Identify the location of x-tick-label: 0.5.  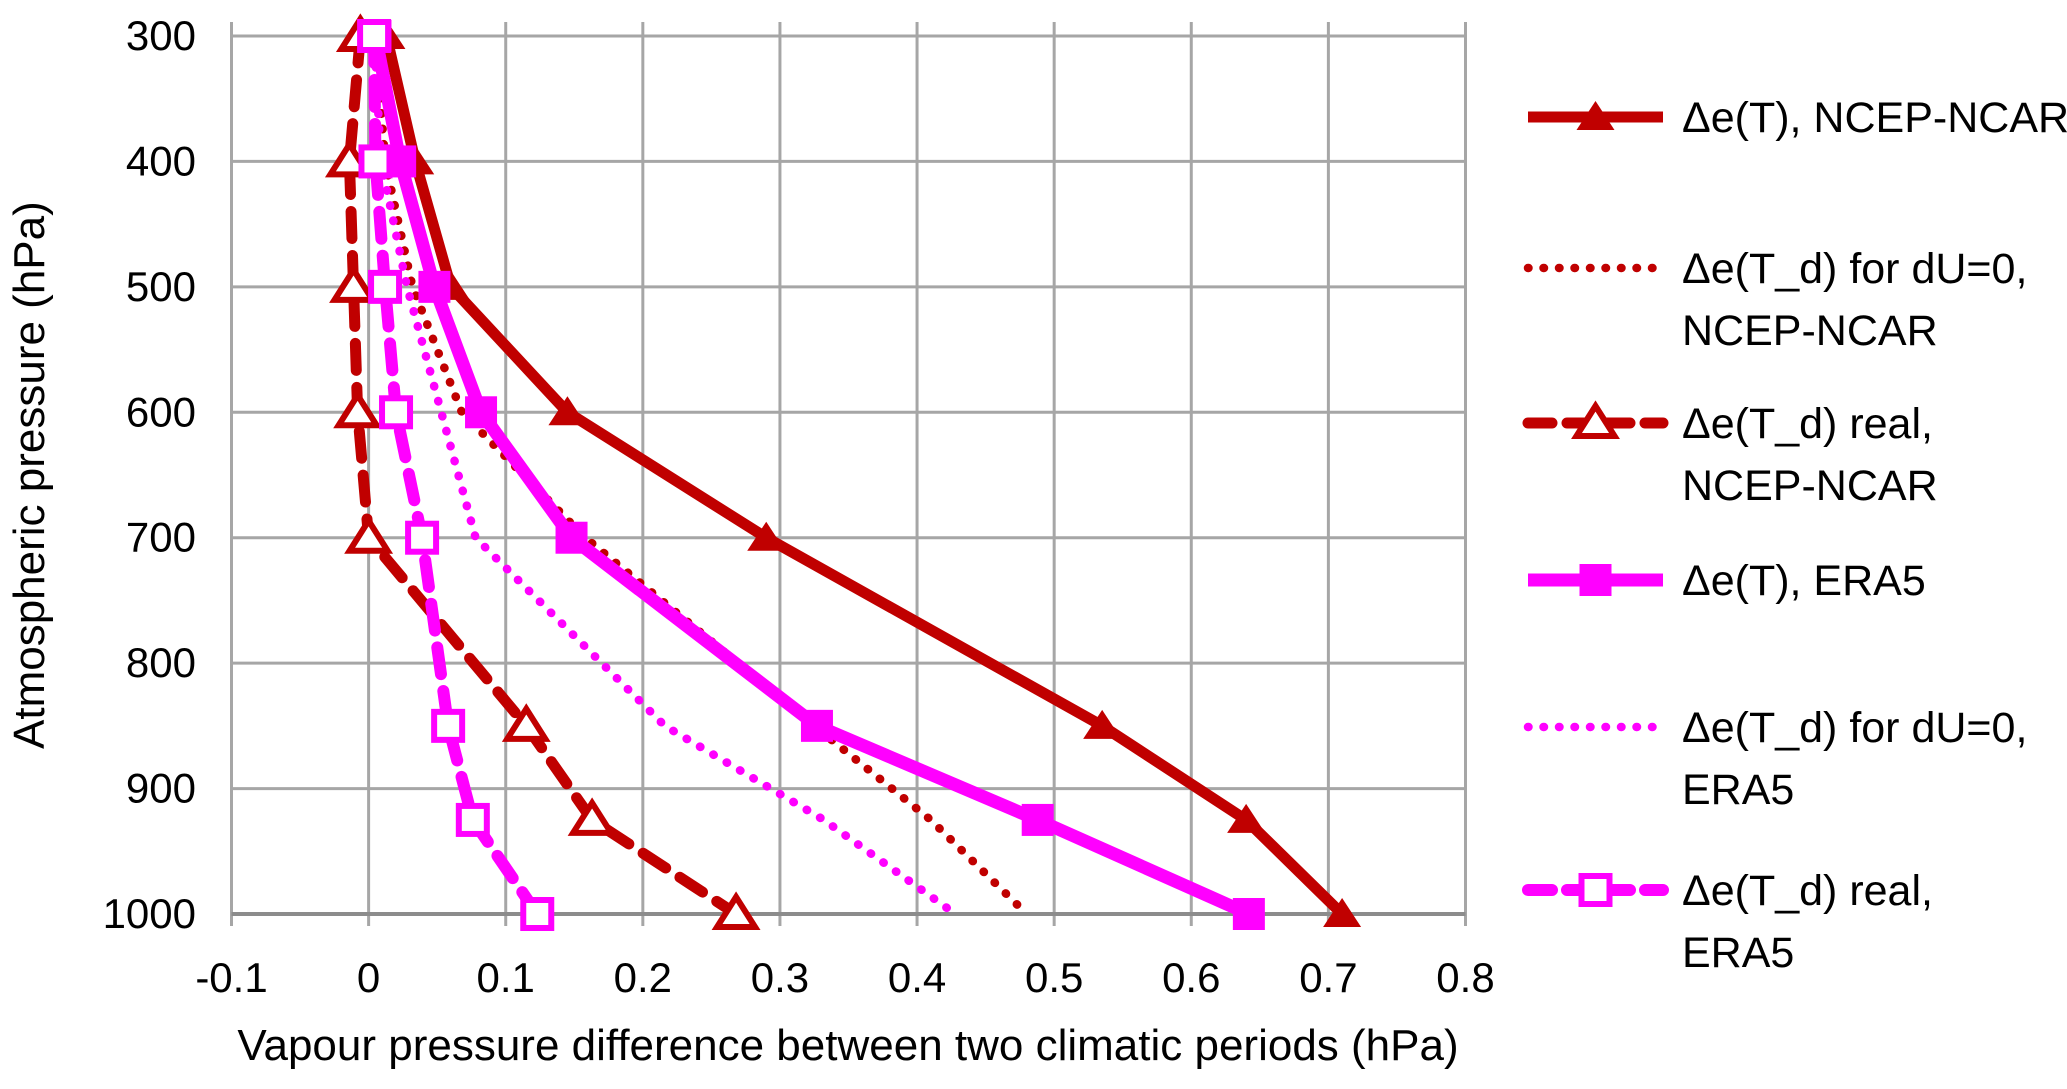
(1054, 977).